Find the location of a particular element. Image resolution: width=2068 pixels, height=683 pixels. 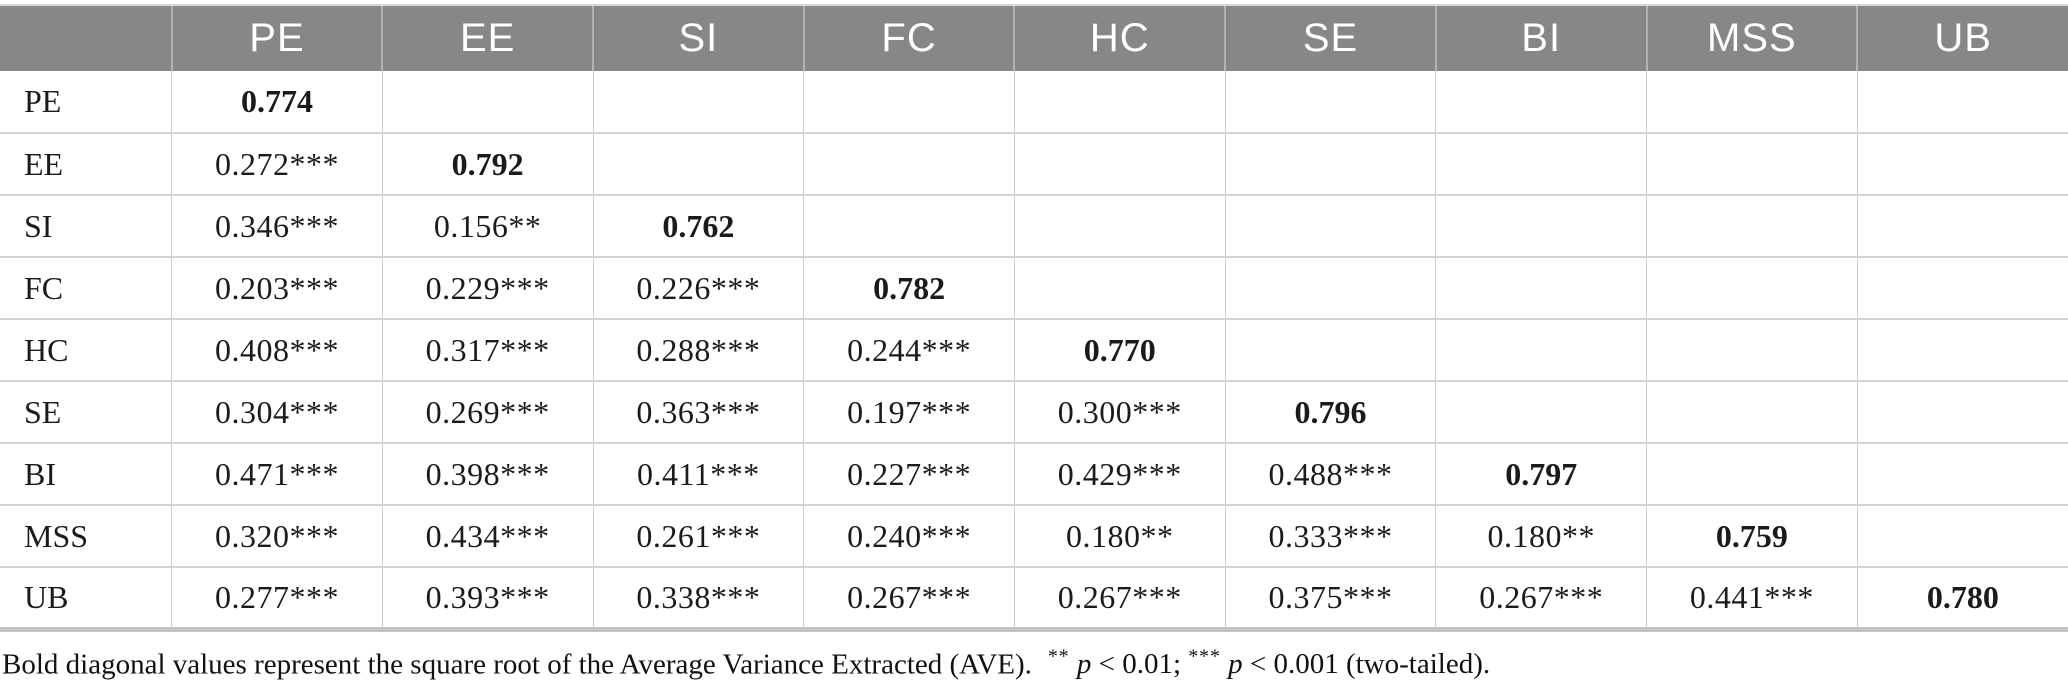

ave-diagonal-cell: 0.780 is located at coordinates (1962, 597).